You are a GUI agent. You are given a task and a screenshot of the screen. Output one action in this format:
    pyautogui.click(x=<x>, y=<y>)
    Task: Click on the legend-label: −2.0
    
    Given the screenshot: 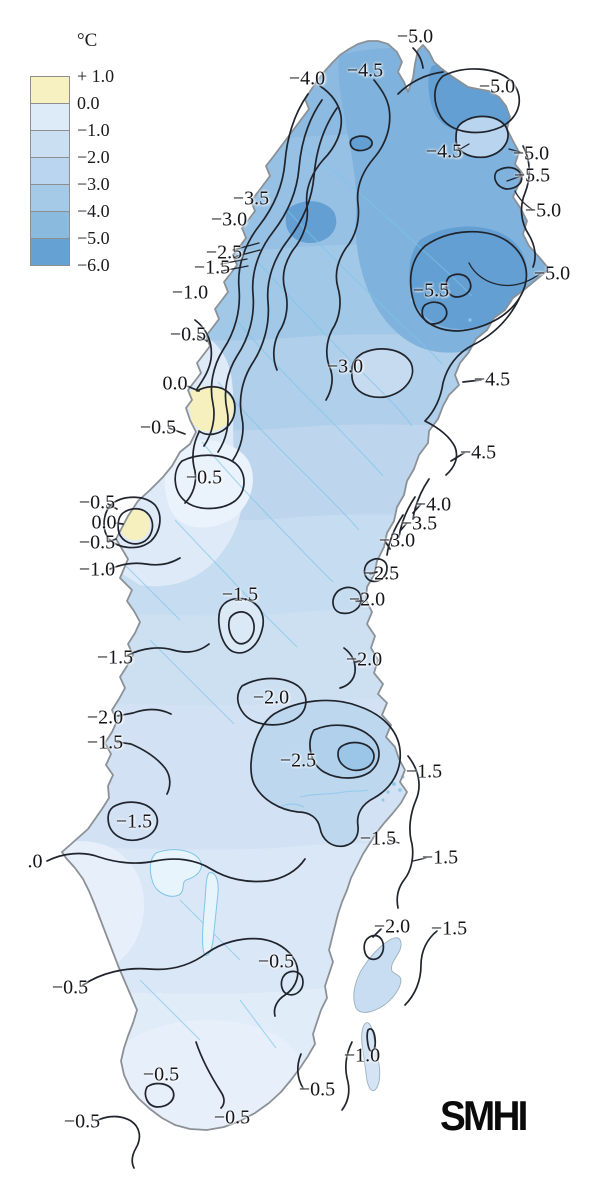 What is the action you would take?
    pyautogui.click(x=93, y=157)
    